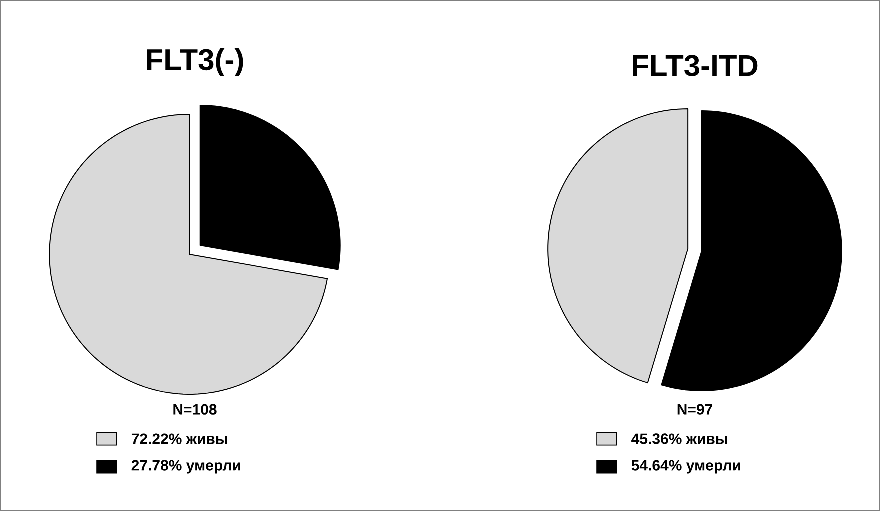 The image size is (881, 512). I want to click on chart-title: FLT3(-), so click(195, 62).